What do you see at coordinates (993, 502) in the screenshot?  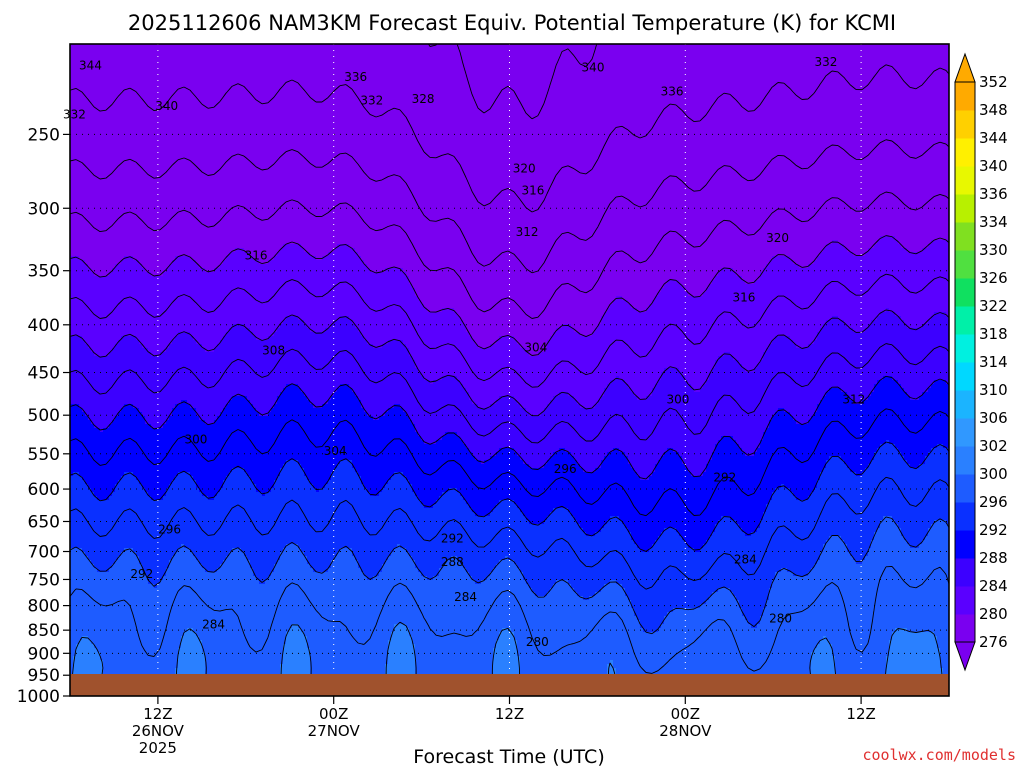 I see `colorbar-label: 296` at bounding box center [993, 502].